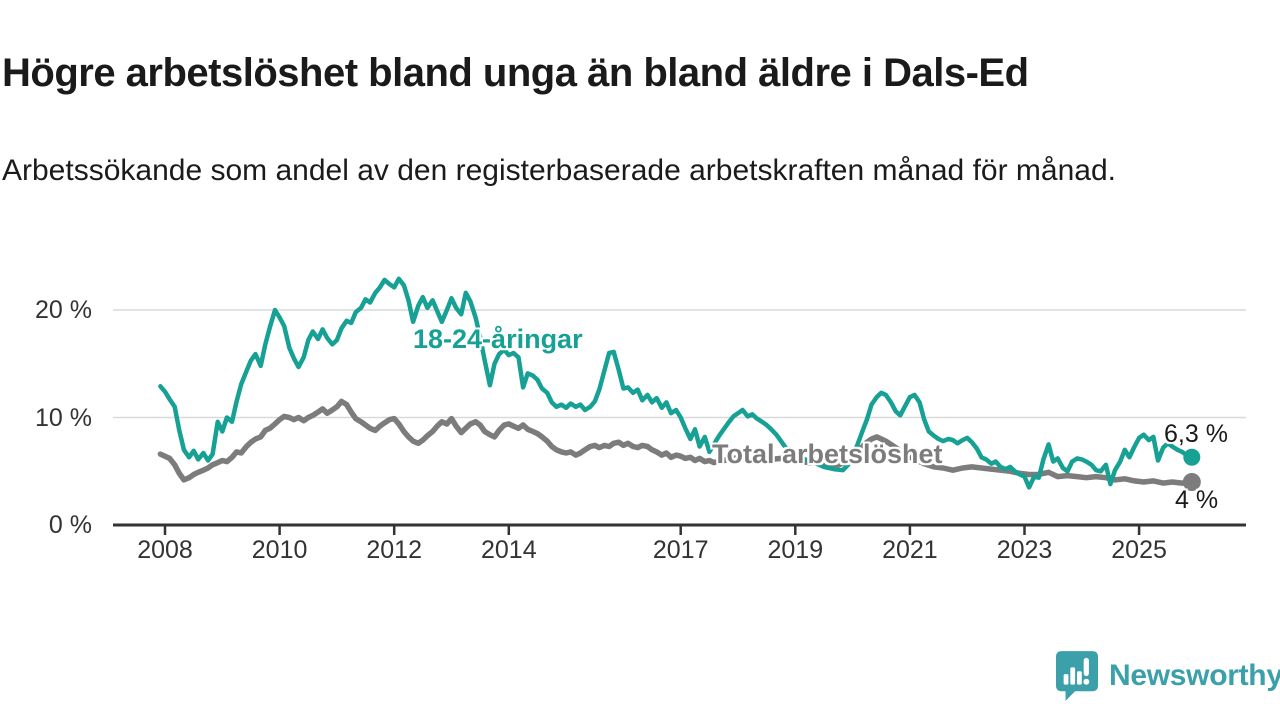 The image size is (1280, 720). What do you see at coordinates (70, 525) in the screenshot?
I see `y-axis-label-0: 0 %` at bounding box center [70, 525].